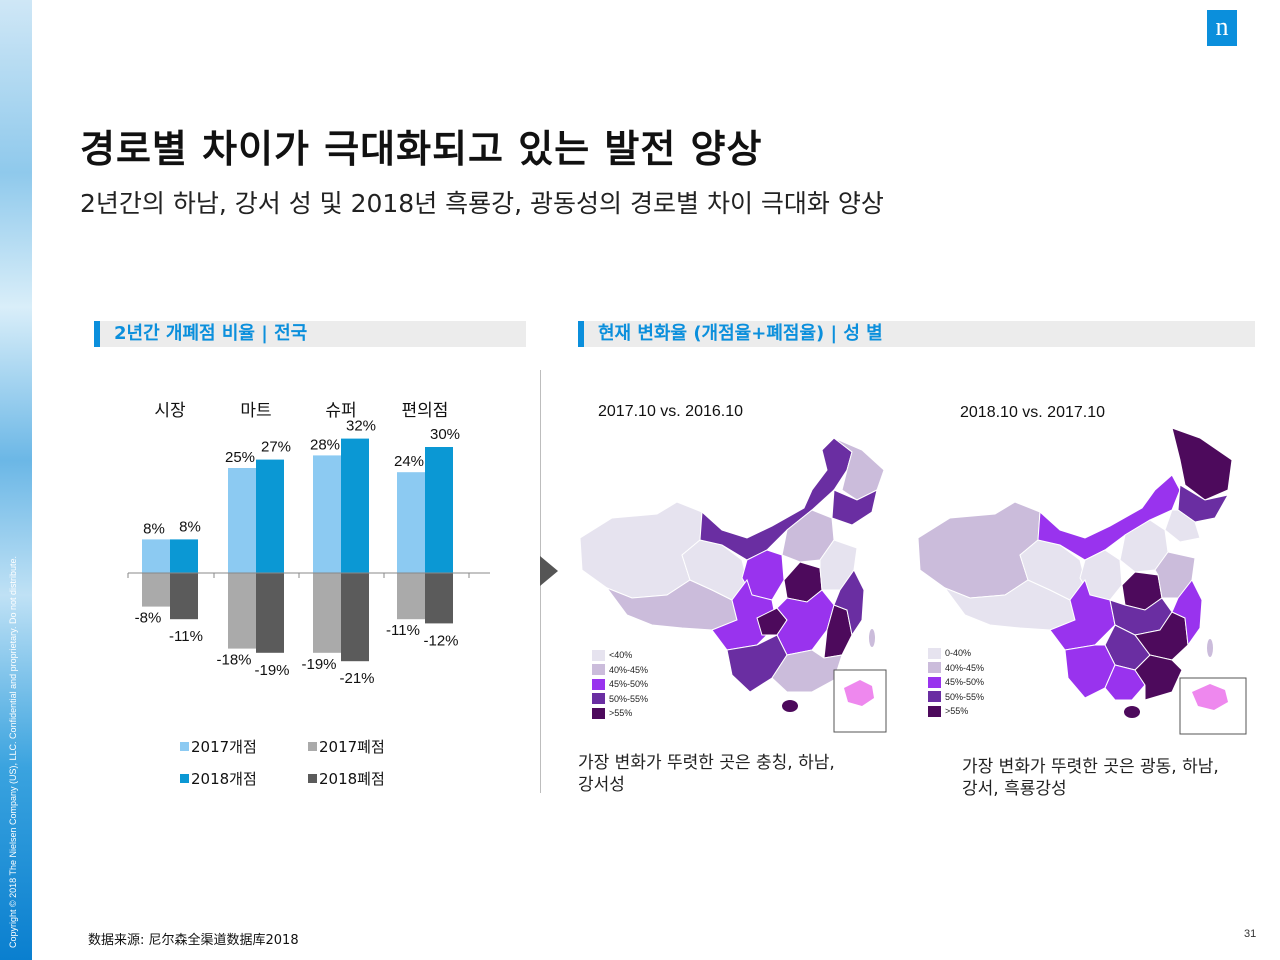 Image resolution: width=1280 pixels, height=960 pixels. I want to click on map1-date: 2017.10 vs. 2016.10, so click(671, 411).